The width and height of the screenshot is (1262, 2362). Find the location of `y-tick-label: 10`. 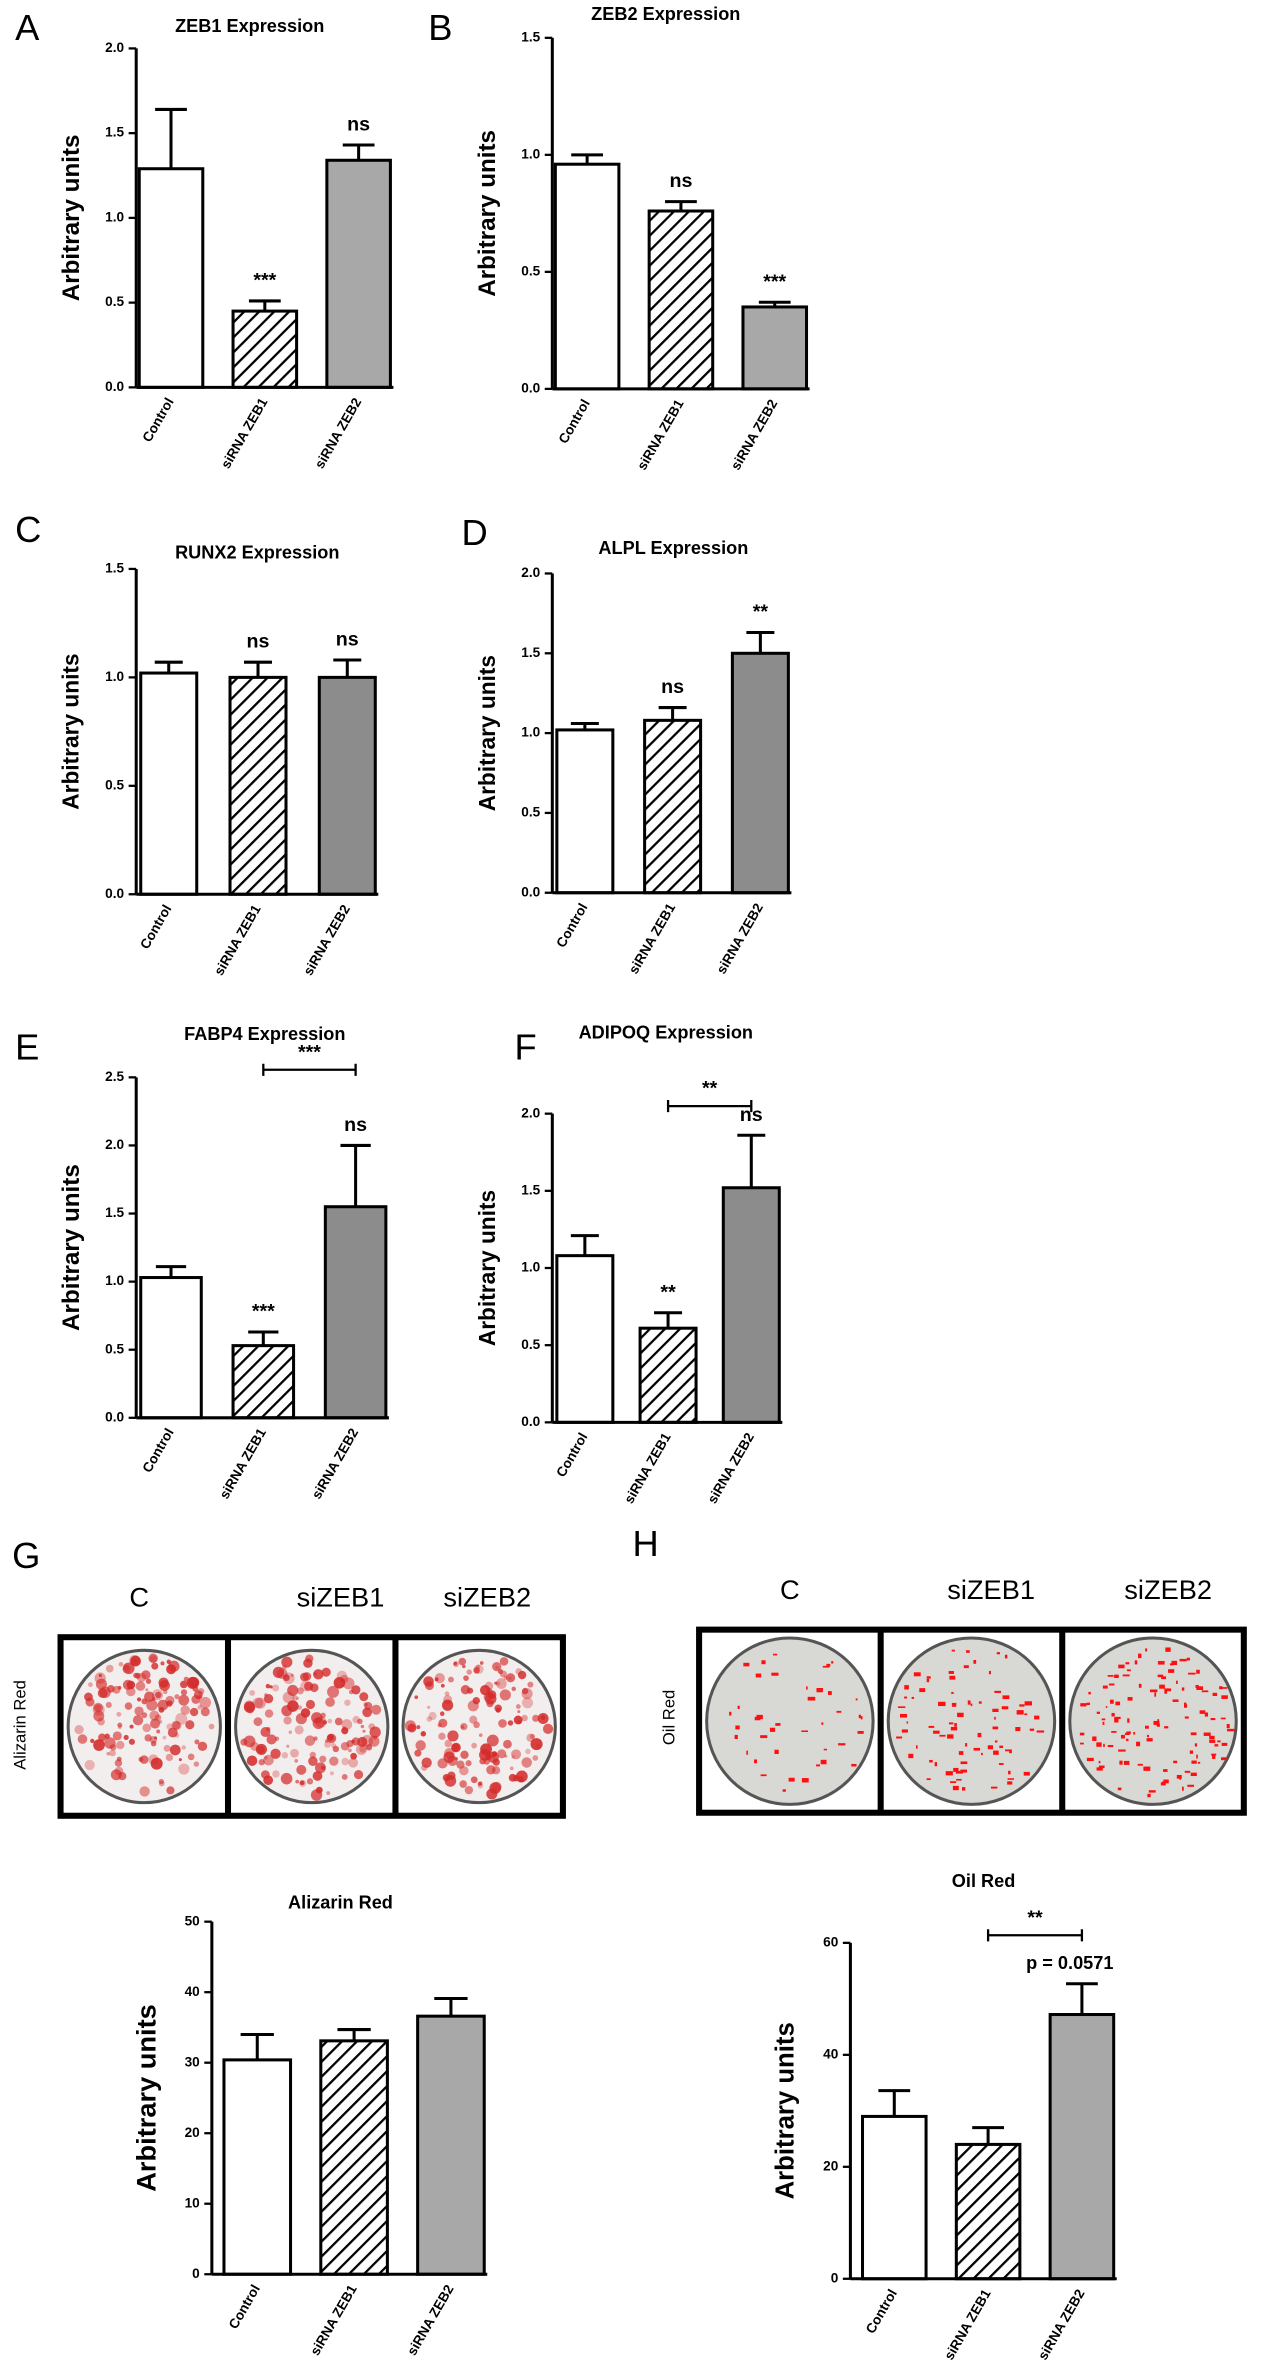

y-tick-label: 10 is located at coordinates (193, 2202).